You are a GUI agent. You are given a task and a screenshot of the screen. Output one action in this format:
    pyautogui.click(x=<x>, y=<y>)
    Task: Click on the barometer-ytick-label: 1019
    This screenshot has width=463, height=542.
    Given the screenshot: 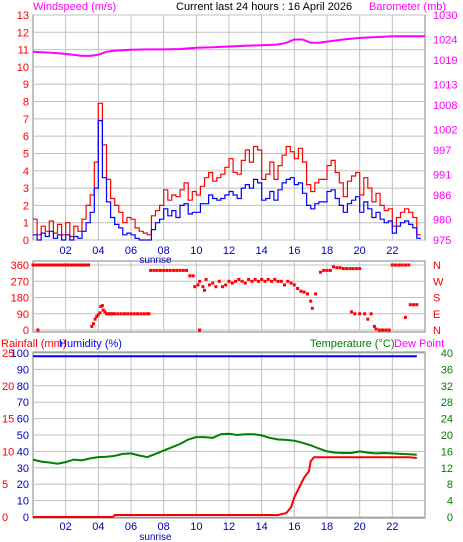 What is the action you would take?
    pyautogui.click(x=445, y=61)
    